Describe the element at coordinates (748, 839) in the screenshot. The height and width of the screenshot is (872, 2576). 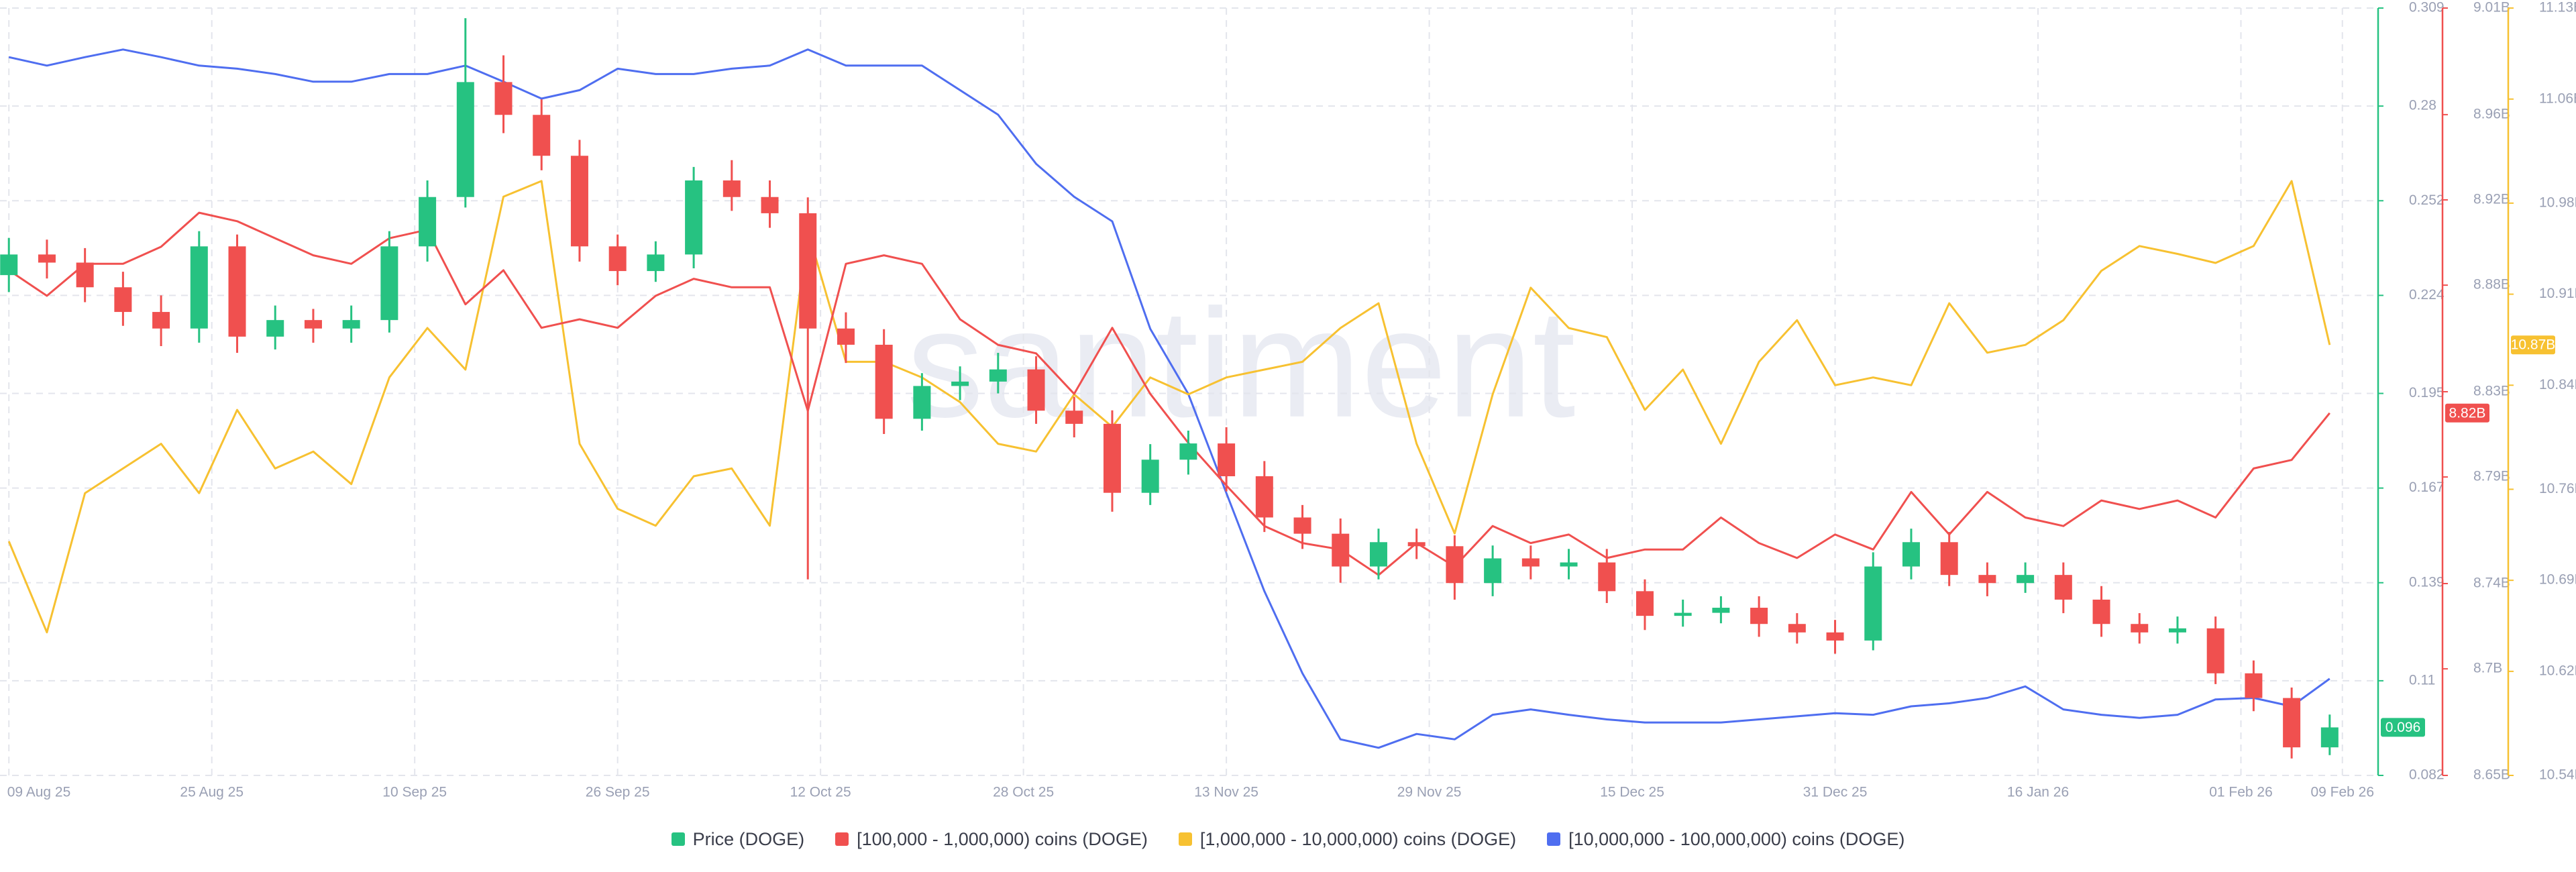
I see `legend-label: Price (DOGE)` at that location.